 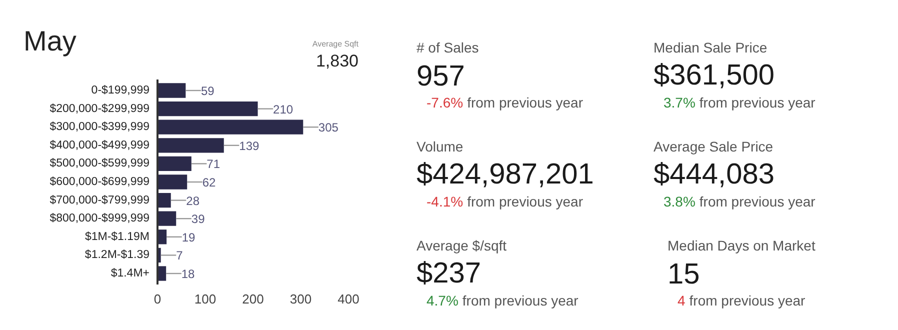 What do you see at coordinates (100, 200) in the screenshot?
I see `y-tick-label: $700,000-$799,999` at bounding box center [100, 200].